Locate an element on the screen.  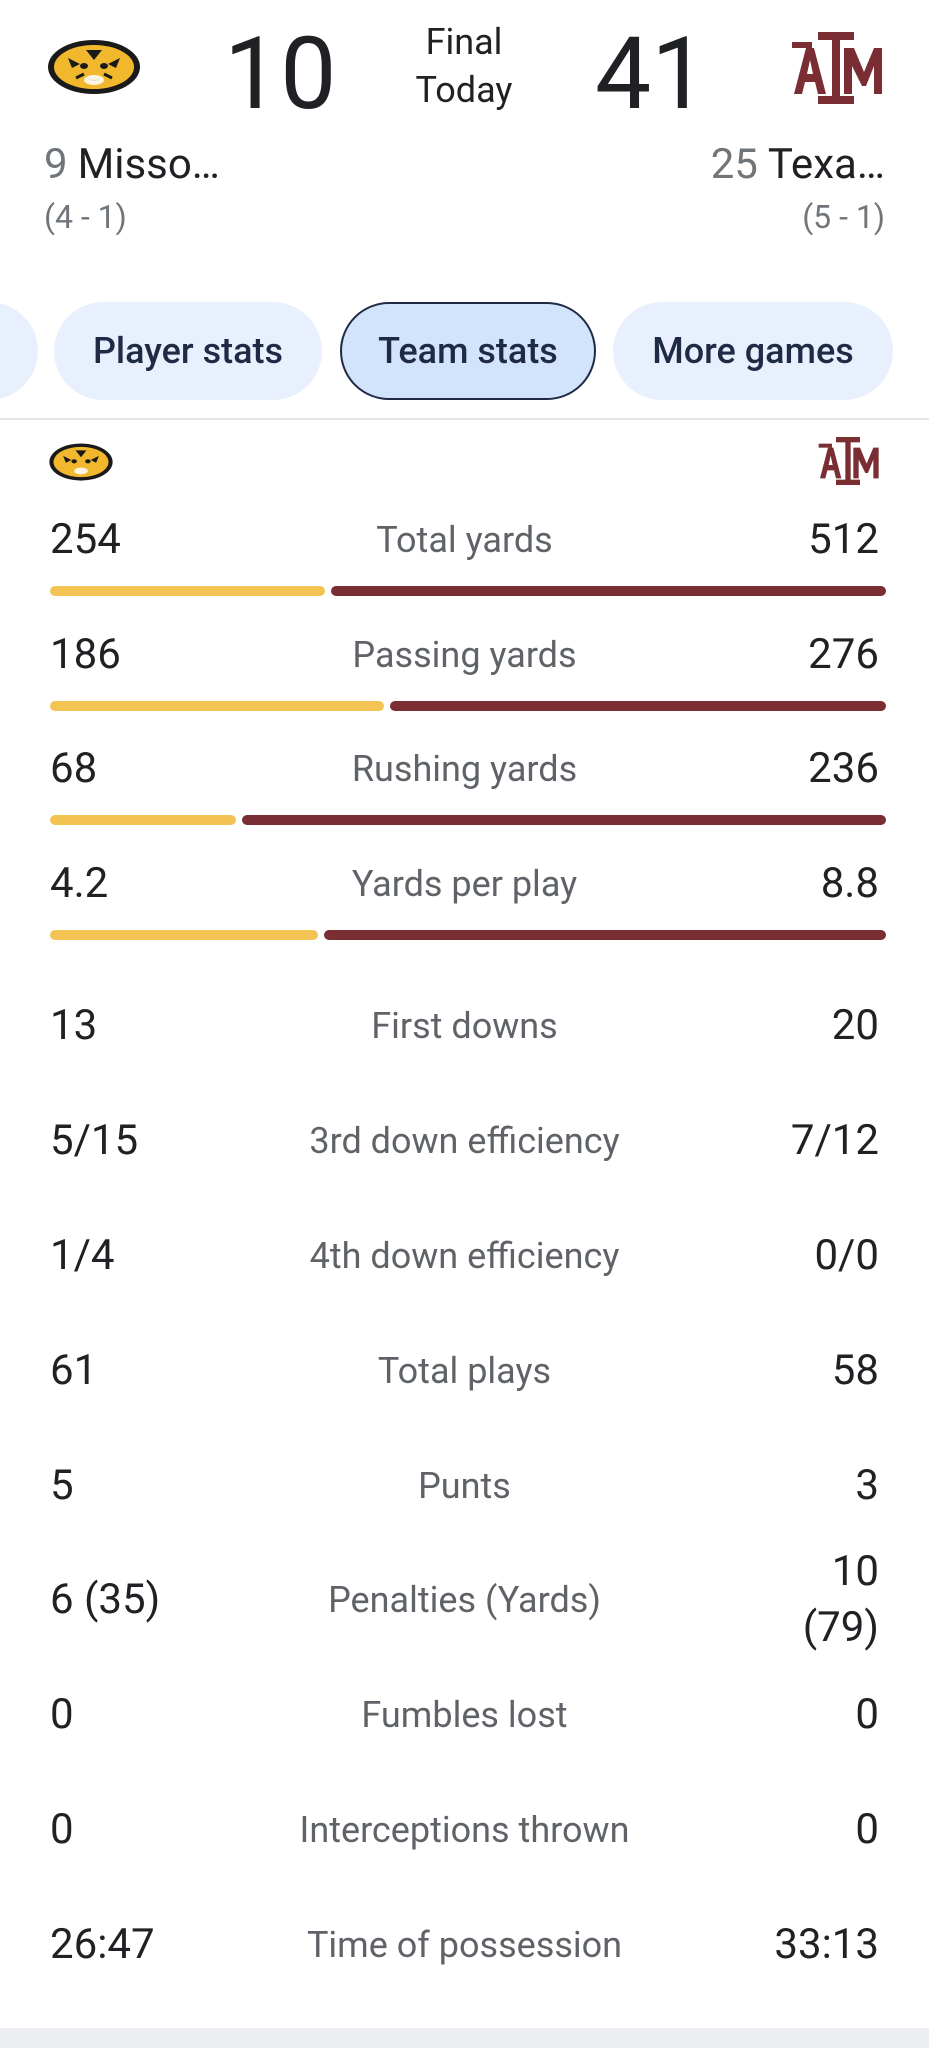
stat-row-interceptions-thrown: 0 Interceptions thrown 0 is located at coordinates (464, 1840).